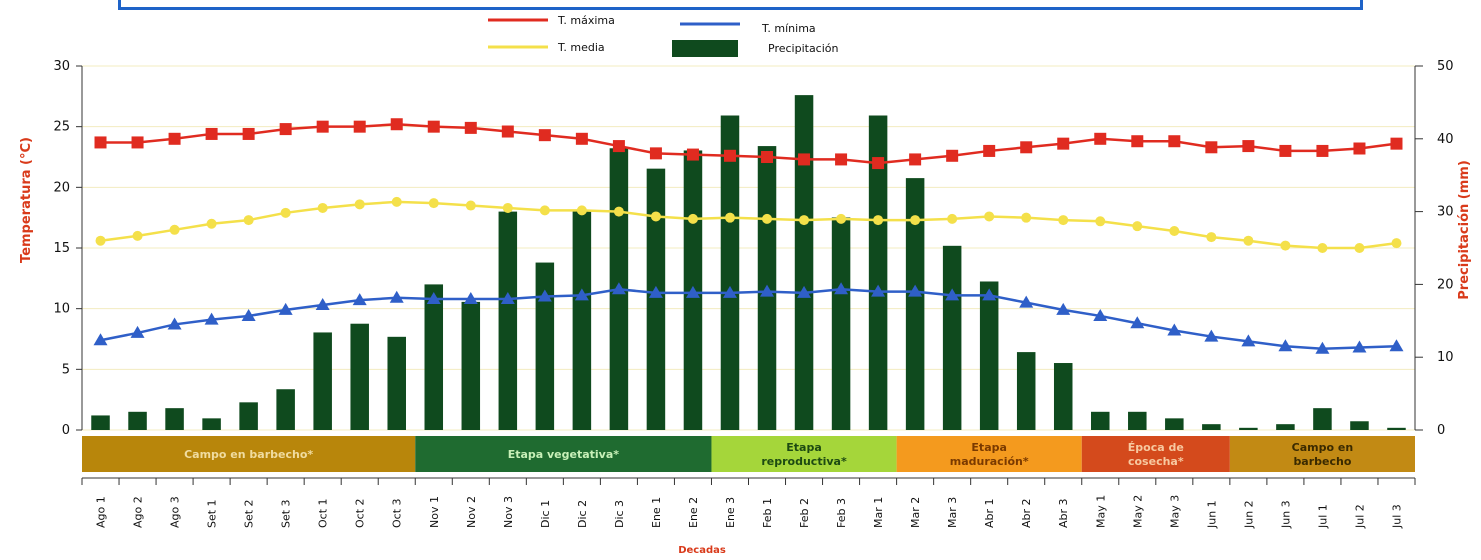  I want to click on y-right-tick-label: 0, so click(1441, 430).